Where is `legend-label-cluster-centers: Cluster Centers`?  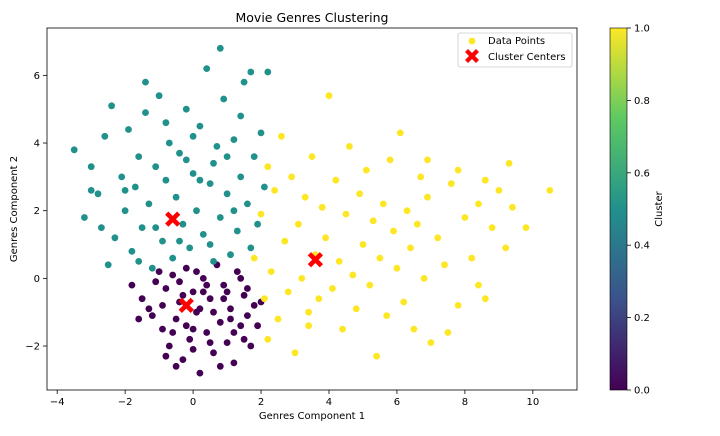
legend-label-cluster-centers: Cluster Centers is located at coordinates (527, 57).